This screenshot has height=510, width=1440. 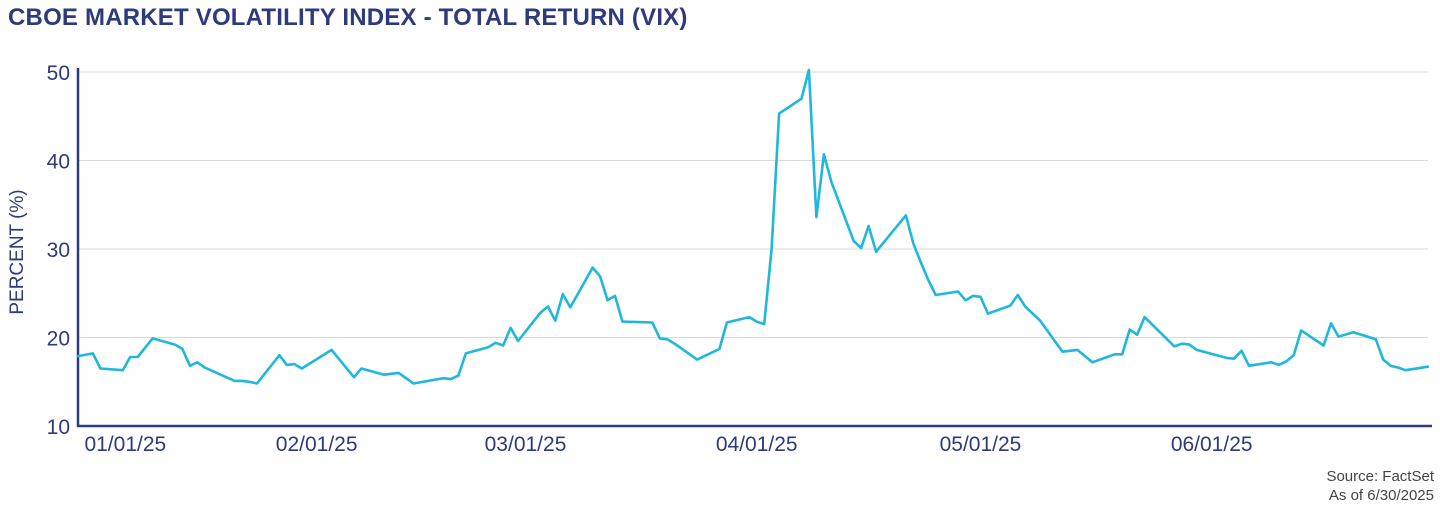 I want to click on x-tick-label-03-01-25: 03/01/25, so click(x=526, y=444).